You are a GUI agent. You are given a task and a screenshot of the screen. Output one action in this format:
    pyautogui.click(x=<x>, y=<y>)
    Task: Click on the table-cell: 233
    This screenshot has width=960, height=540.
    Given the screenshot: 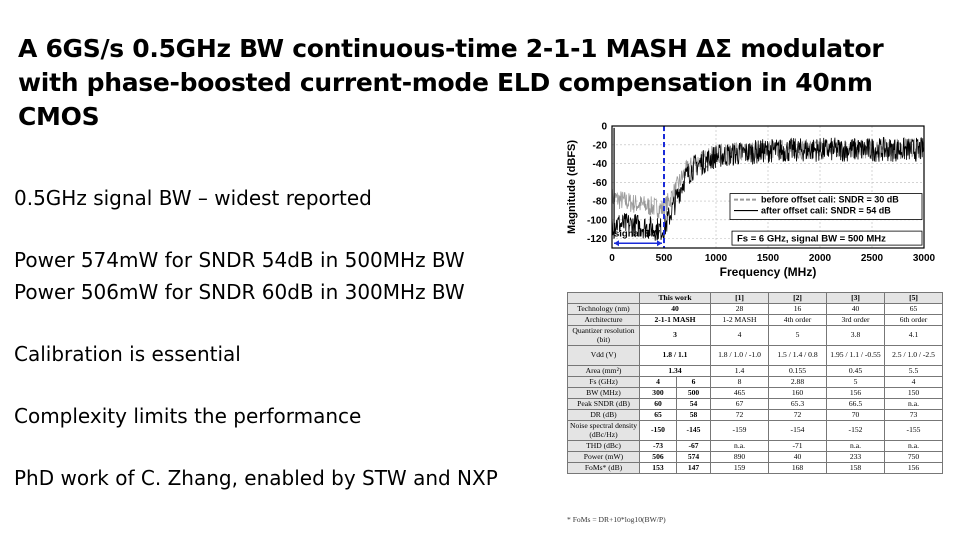 What is the action you would take?
    pyautogui.click(x=856, y=457)
    